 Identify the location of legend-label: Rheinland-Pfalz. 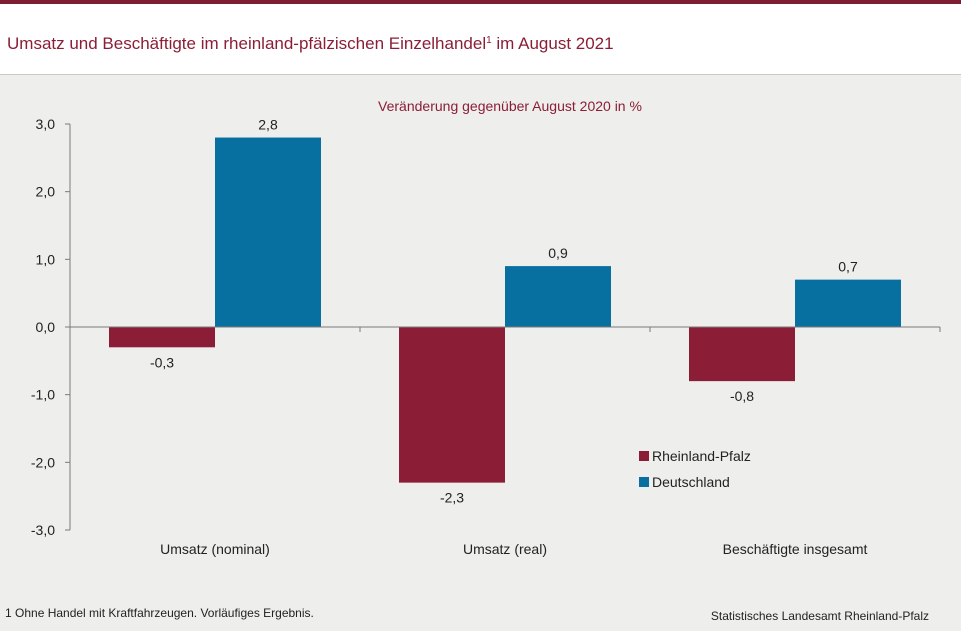
(701, 456).